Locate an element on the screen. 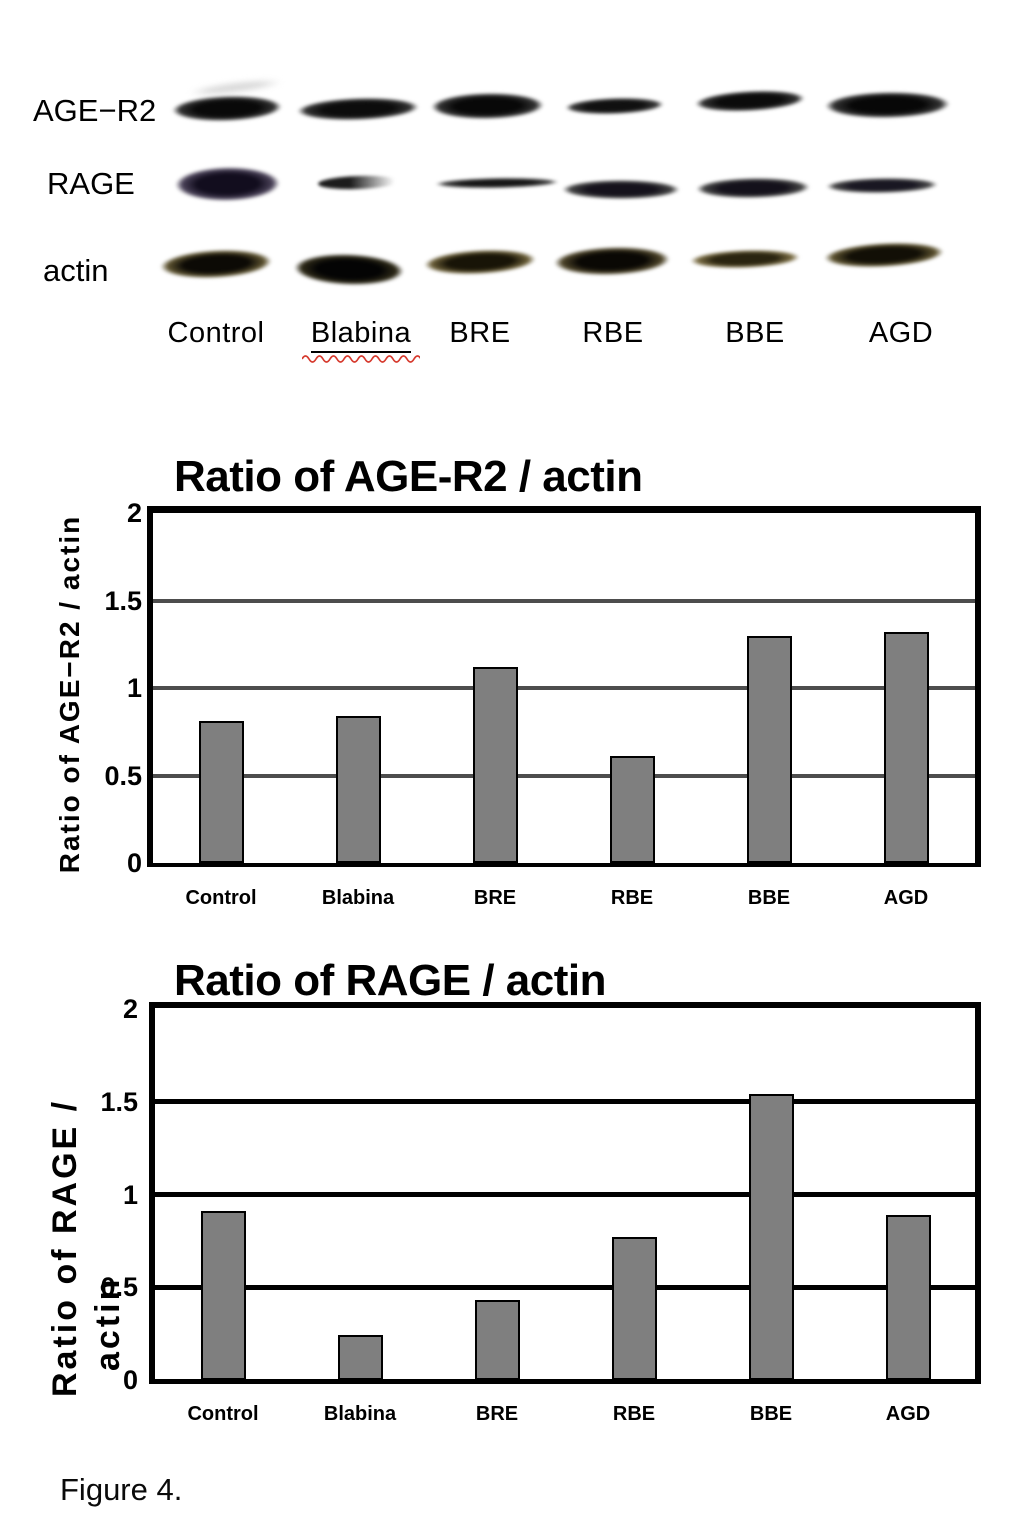  band-actin-agd is located at coordinates (884, 255).